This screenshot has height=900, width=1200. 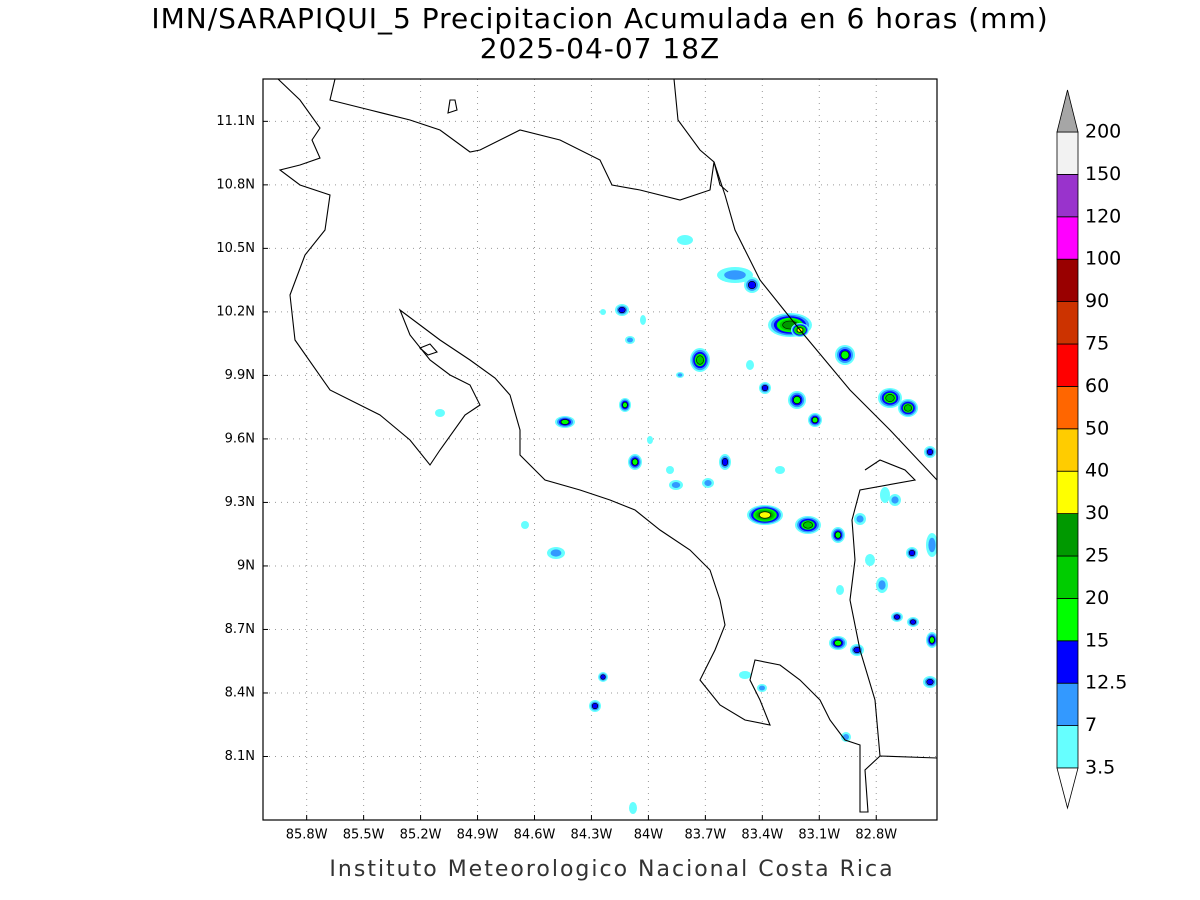 What do you see at coordinates (1100, 768) in the screenshot?
I see `colorbar-label: 3.5` at bounding box center [1100, 768].